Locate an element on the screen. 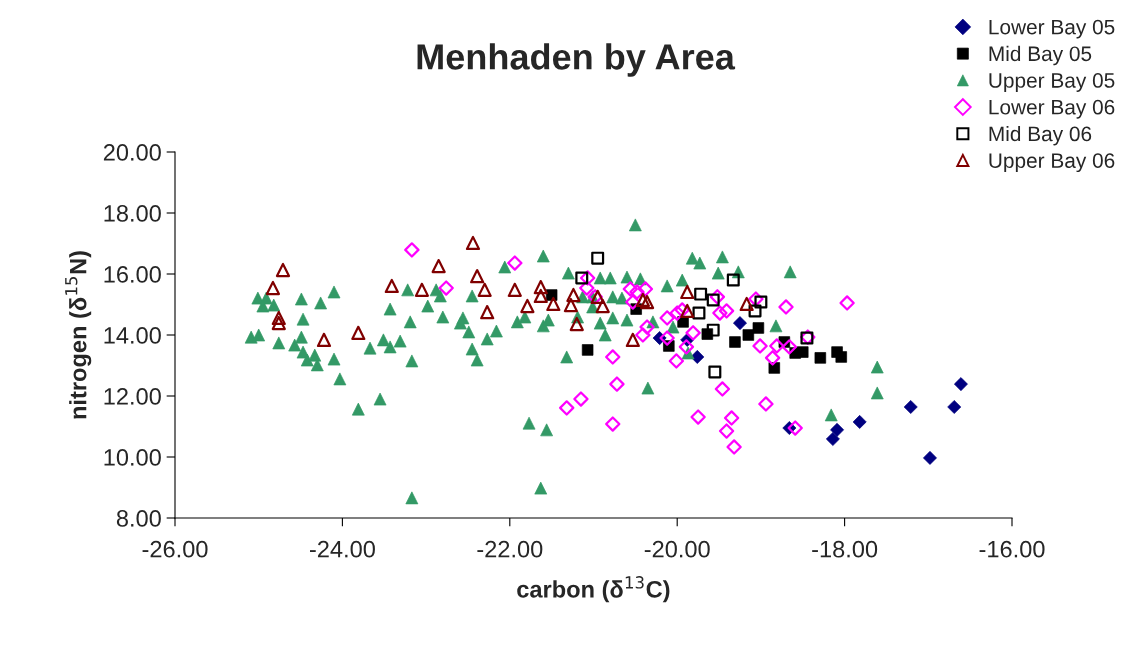  y-tick-label: 18.00 is located at coordinates (132, 213).